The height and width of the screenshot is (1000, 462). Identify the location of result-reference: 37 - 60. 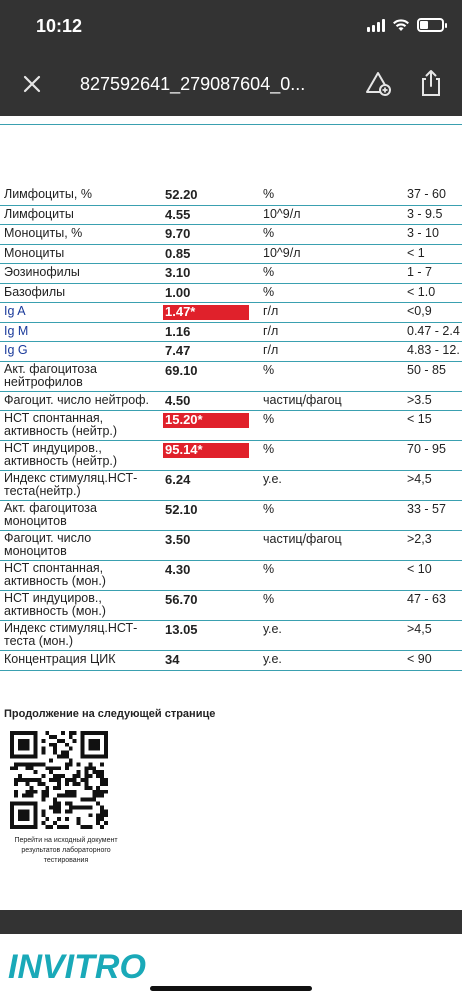
(426, 194).